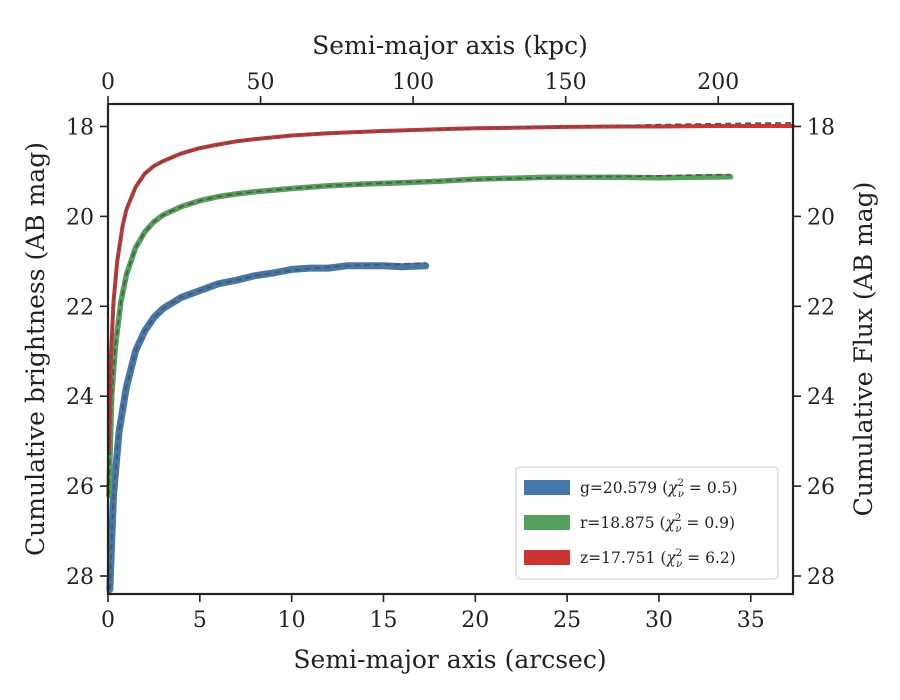 The image size is (900, 700). Describe the element at coordinates (863, 349) in the screenshot. I see `y2-axis-title: Cumulative Flux (AB mag)` at that location.